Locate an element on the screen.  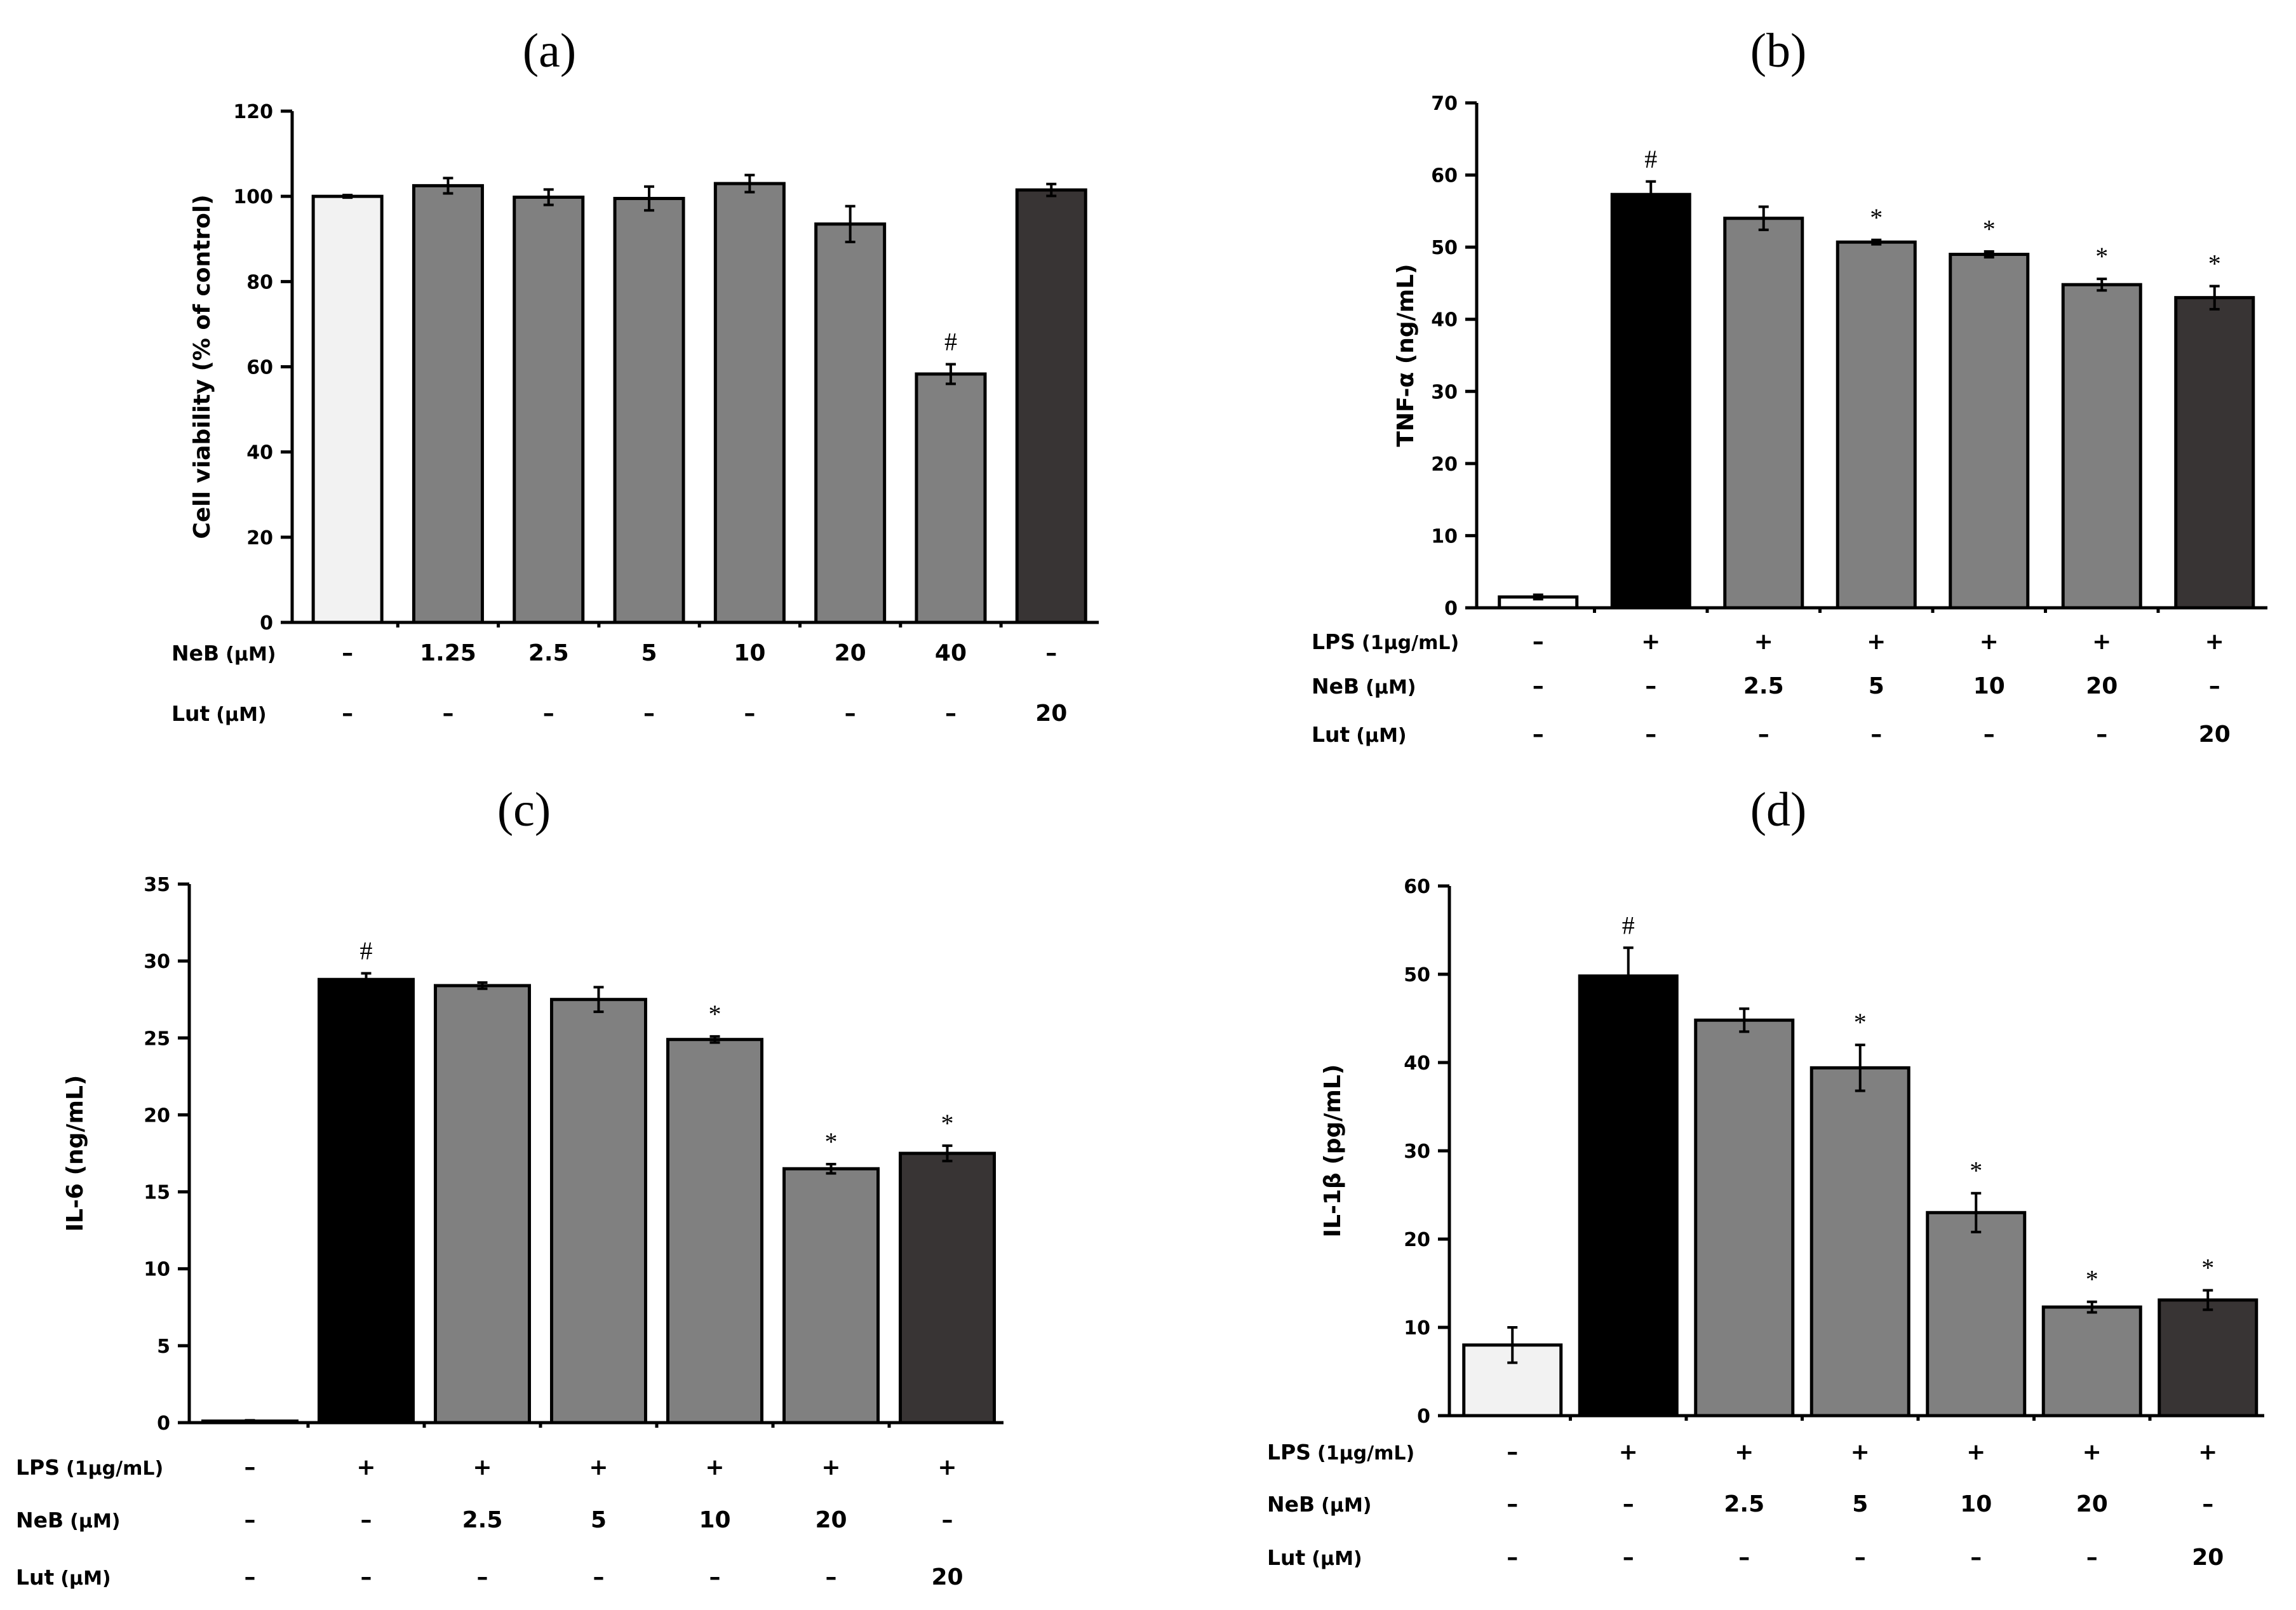
panel-label: (b) is located at coordinates (1778, 50).